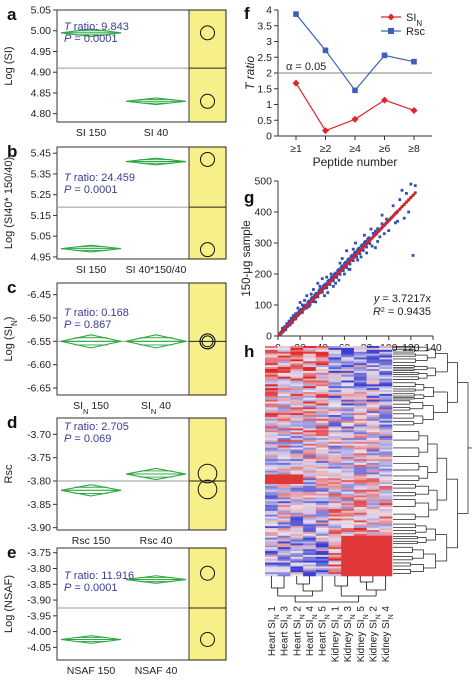 Image resolution: width=474 pixels, height=680 pixels. I want to click on y-tick-label: 2.5, so click(264, 58).